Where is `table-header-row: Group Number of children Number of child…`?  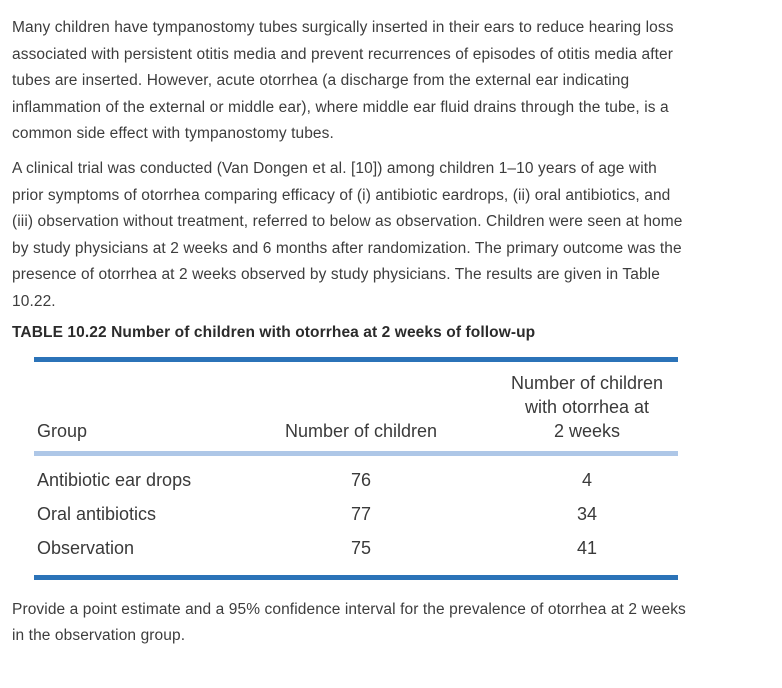
table-header-row: Group Number of children Number of child… is located at coordinates (356, 406).